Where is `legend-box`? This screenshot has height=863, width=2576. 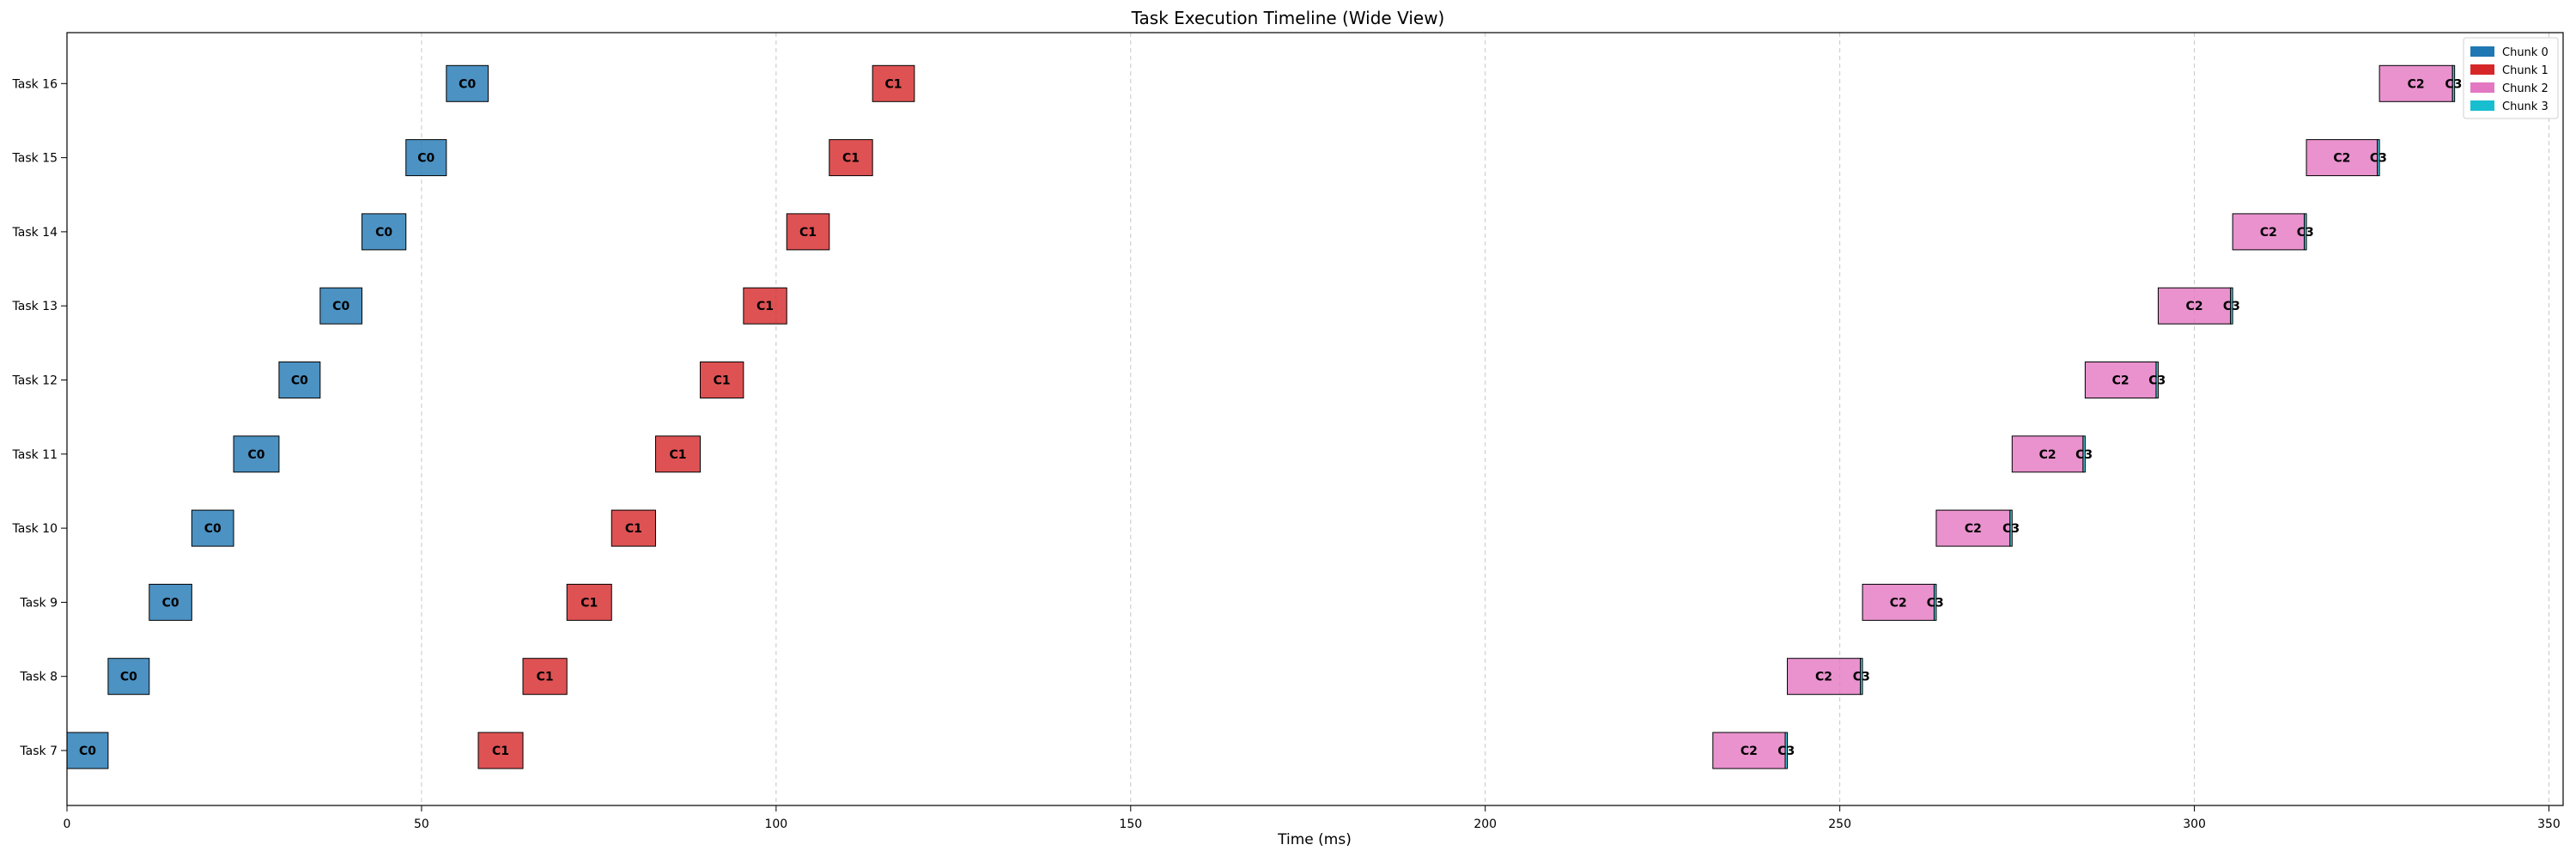
legend-box is located at coordinates (2511, 78).